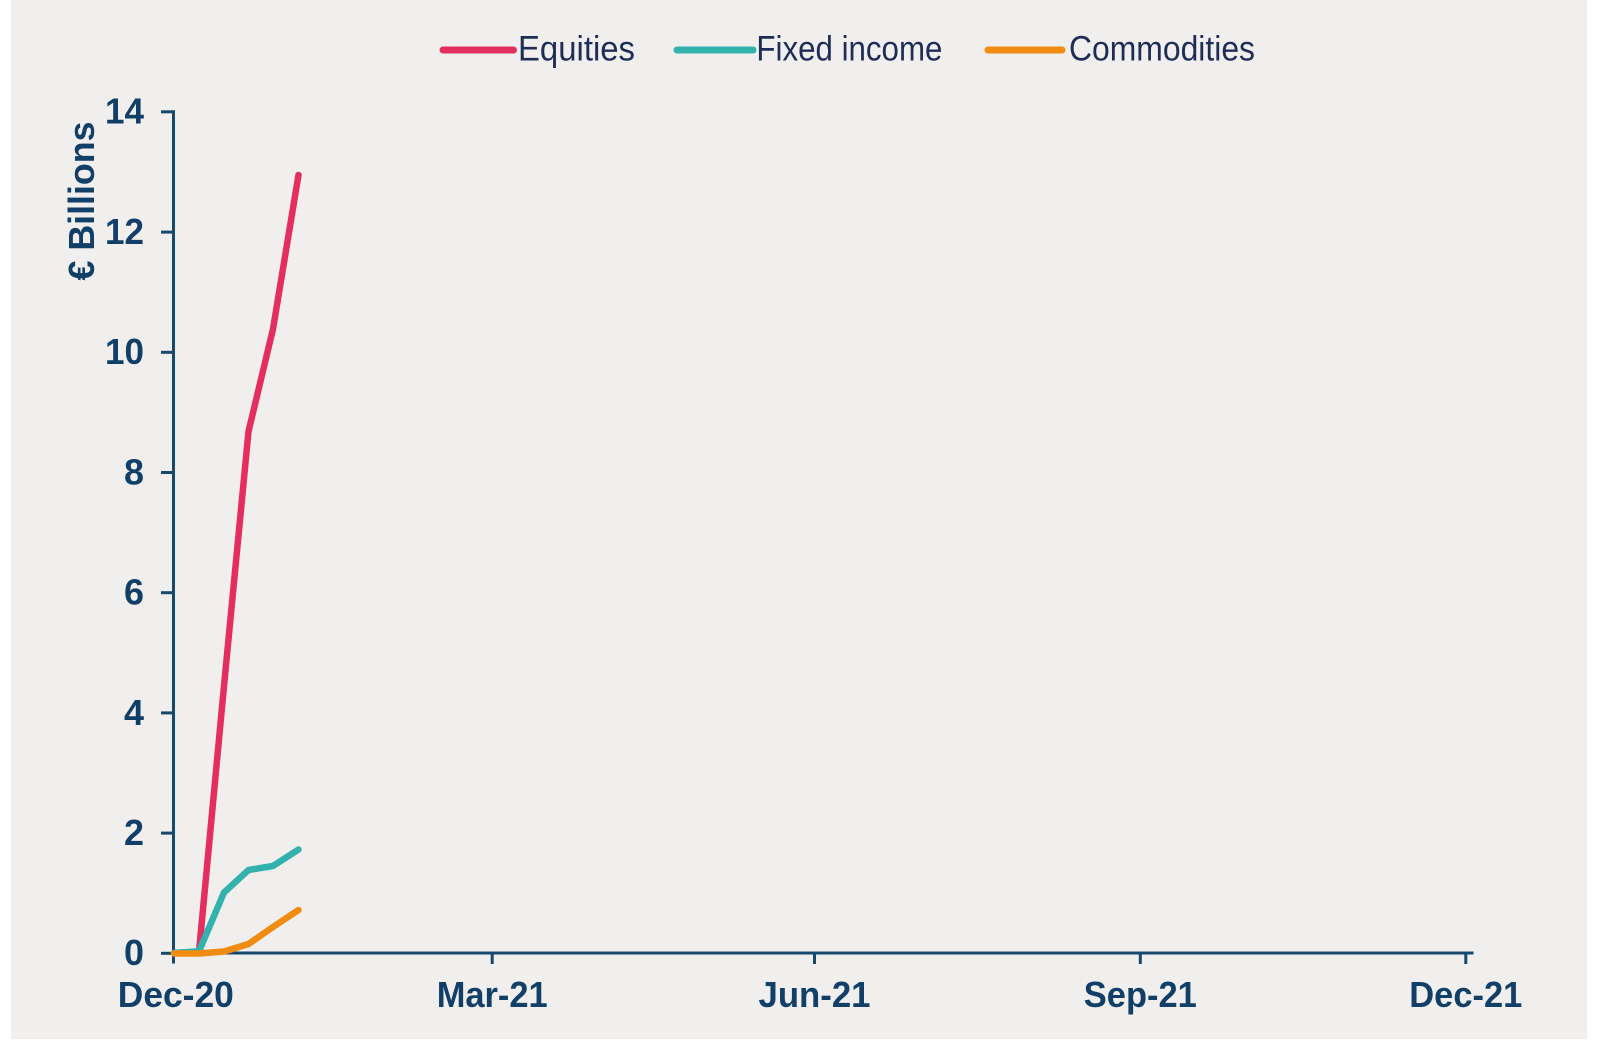  Describe the element at coordinates (81, 201) in the screenshot. I see `svg-text: € Billions` at that location.